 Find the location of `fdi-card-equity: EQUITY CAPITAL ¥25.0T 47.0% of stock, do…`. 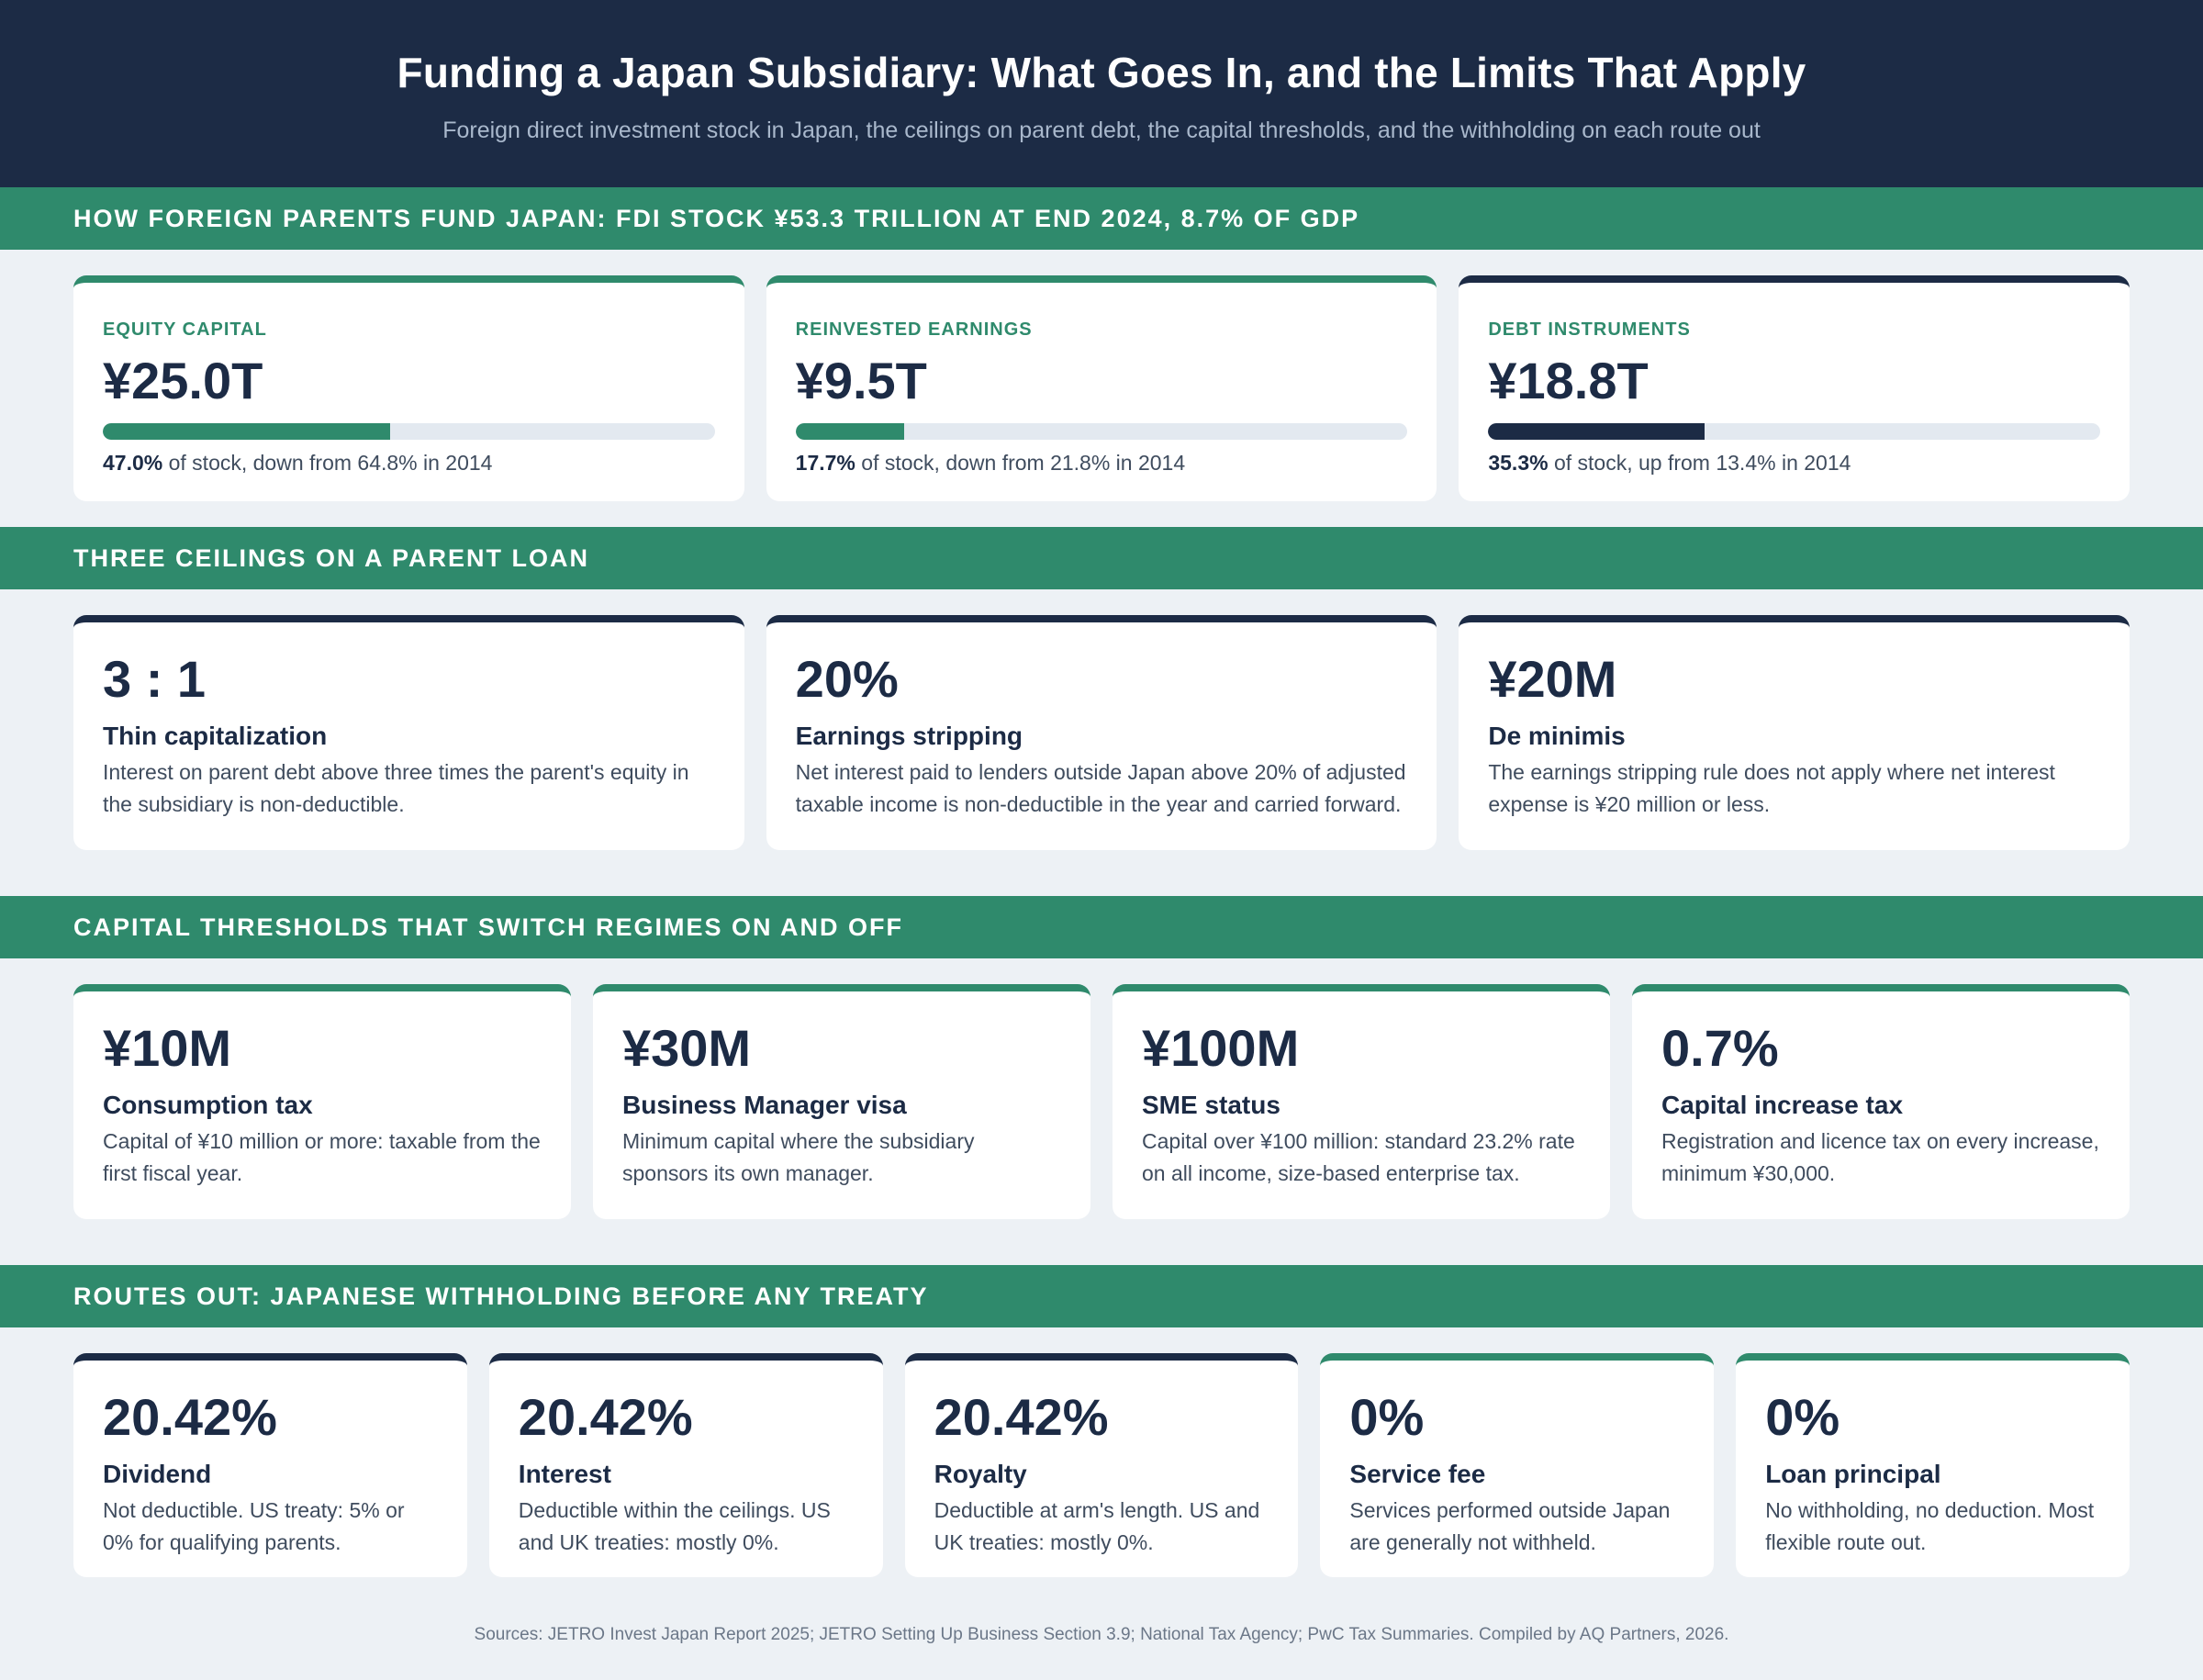

fdi-card-equity: EQUITY CAPITAL ¥25.0T 47.0% of stock, do… is located at coordinates (409, 388).